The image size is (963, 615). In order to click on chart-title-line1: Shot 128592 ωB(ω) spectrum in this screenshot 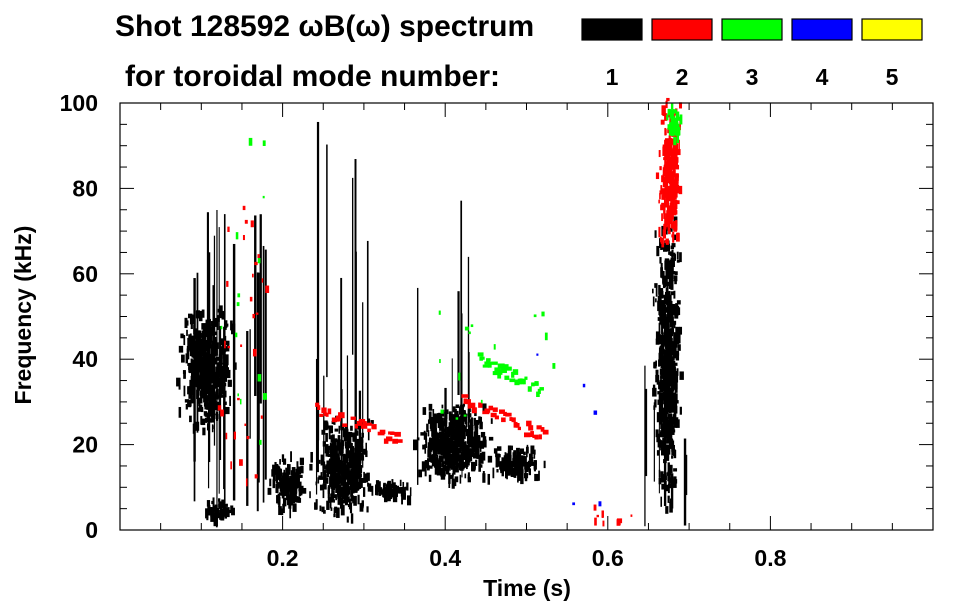, I will do `click(324, 26)`.